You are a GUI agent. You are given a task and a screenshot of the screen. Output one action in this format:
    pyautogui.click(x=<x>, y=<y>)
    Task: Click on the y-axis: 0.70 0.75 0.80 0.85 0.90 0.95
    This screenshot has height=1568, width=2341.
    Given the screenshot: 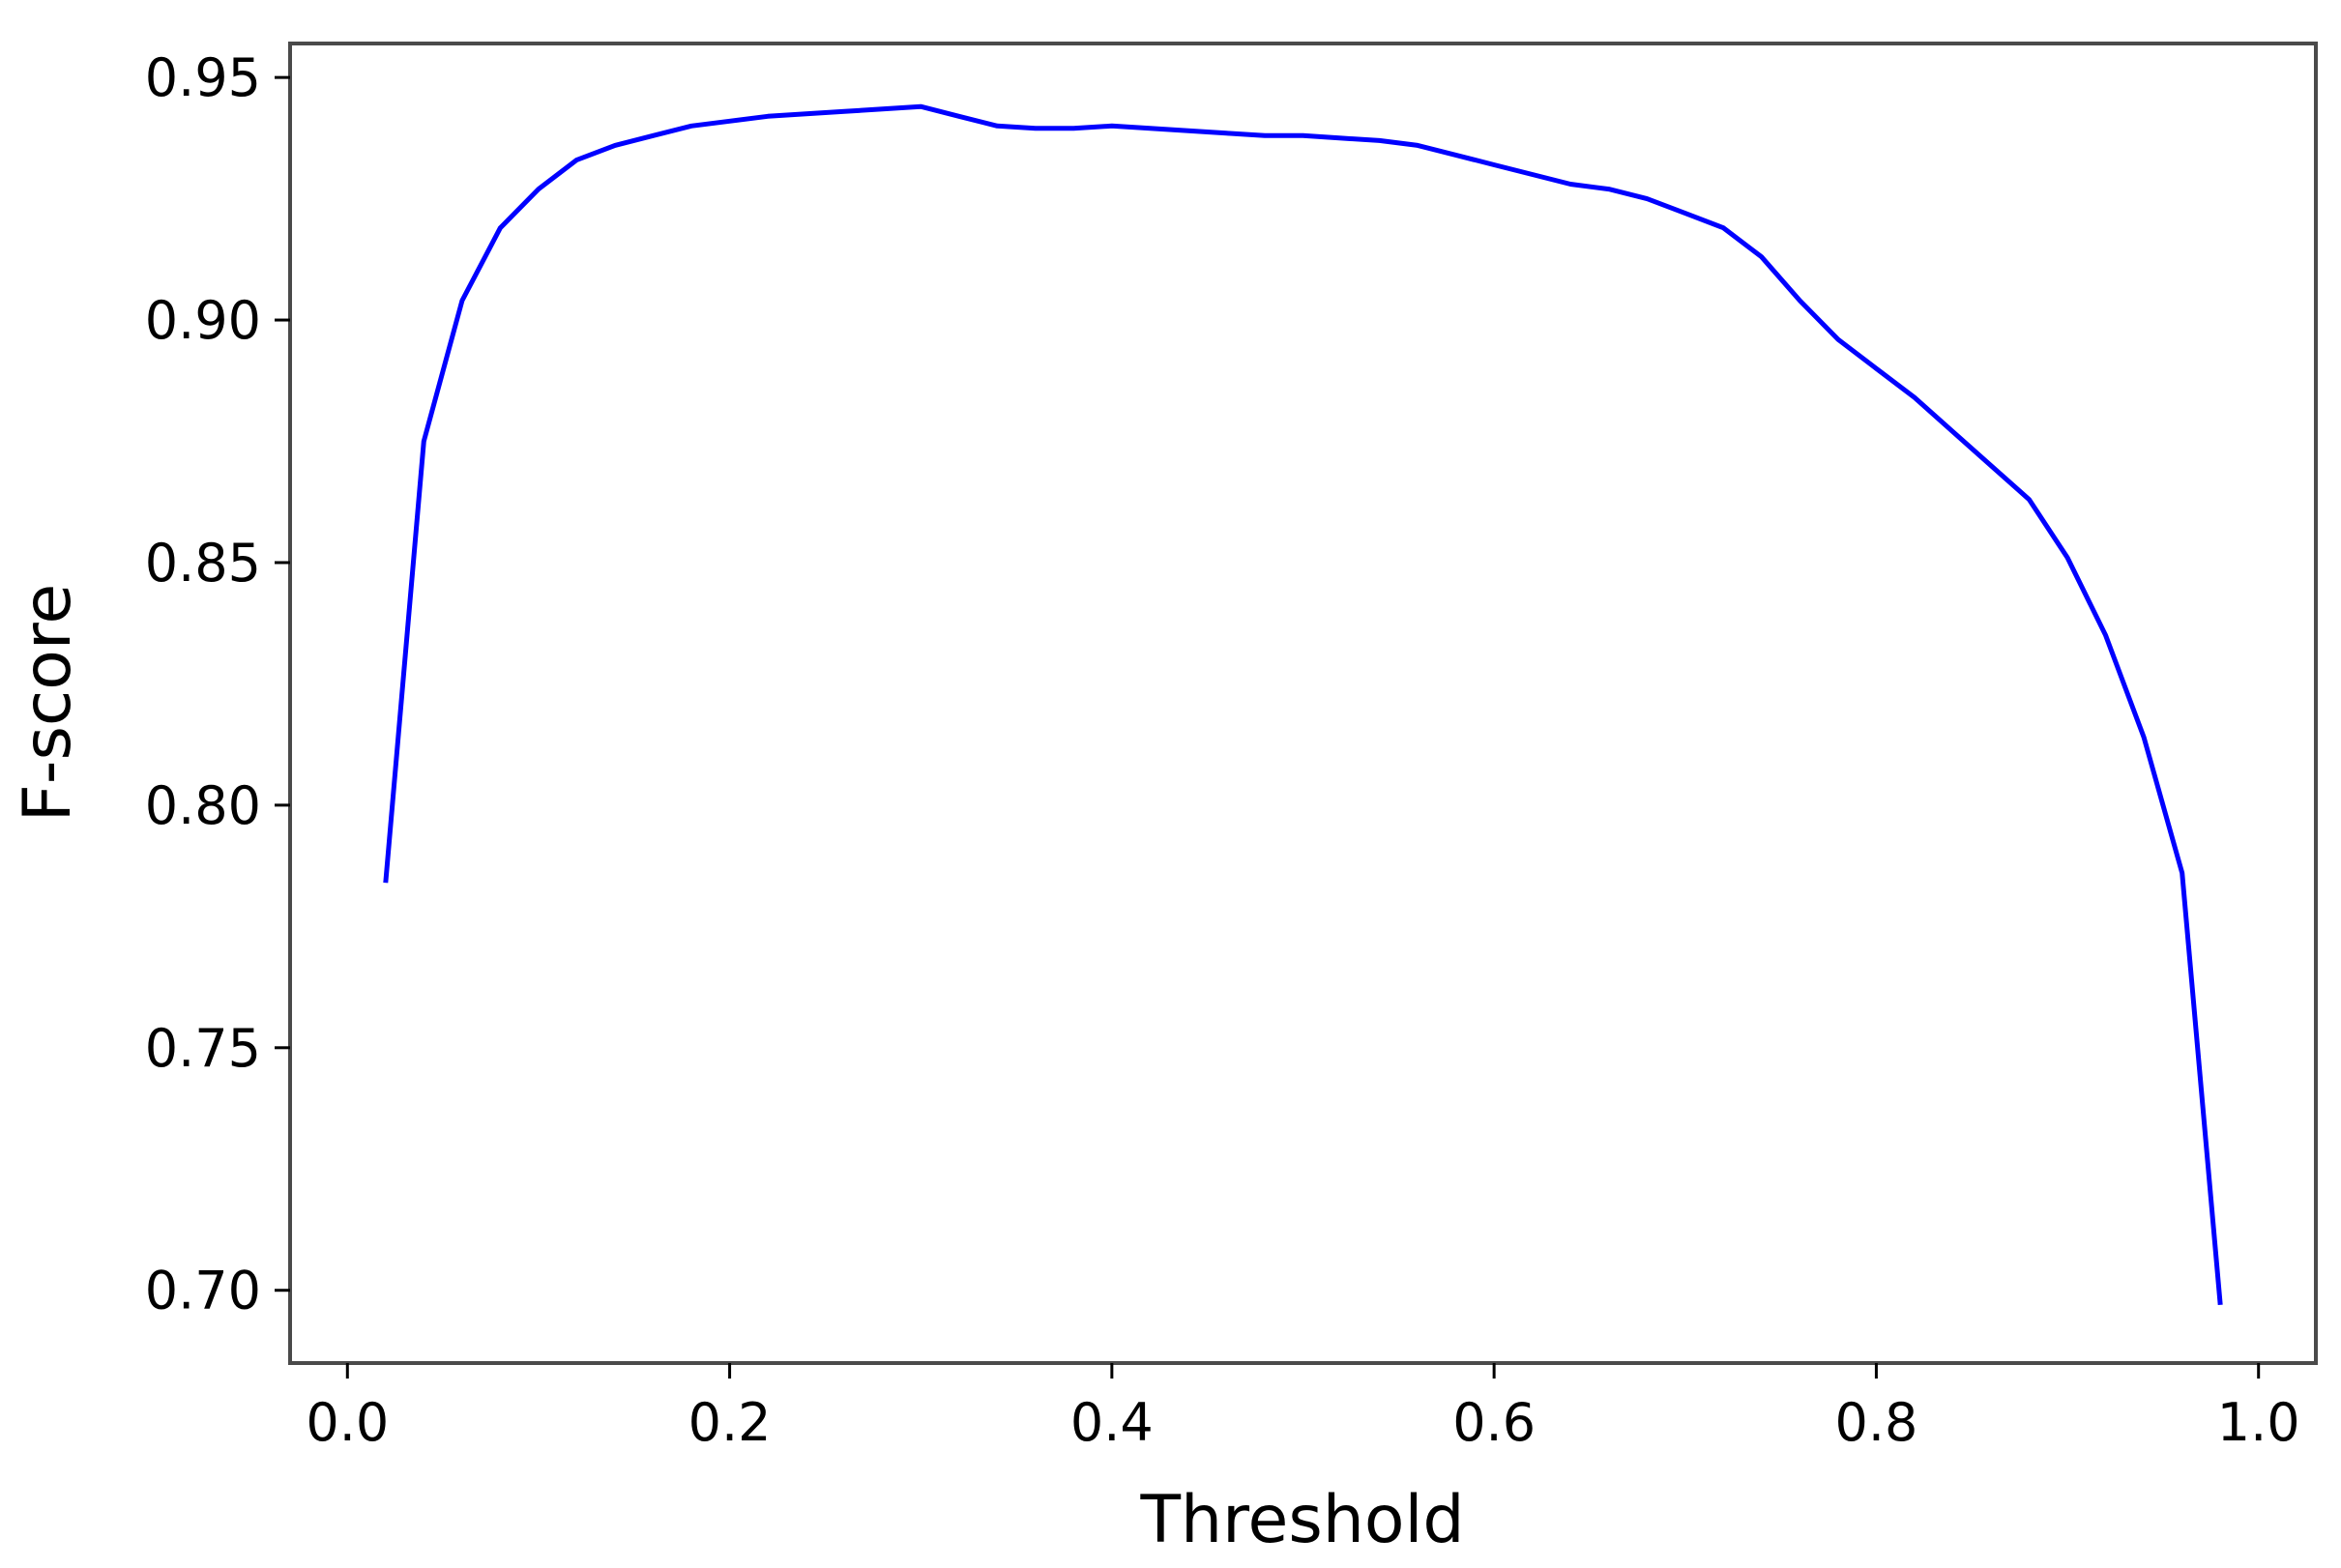 What is the action you would take?
    pyautogui.click(x=217, y=684)
    